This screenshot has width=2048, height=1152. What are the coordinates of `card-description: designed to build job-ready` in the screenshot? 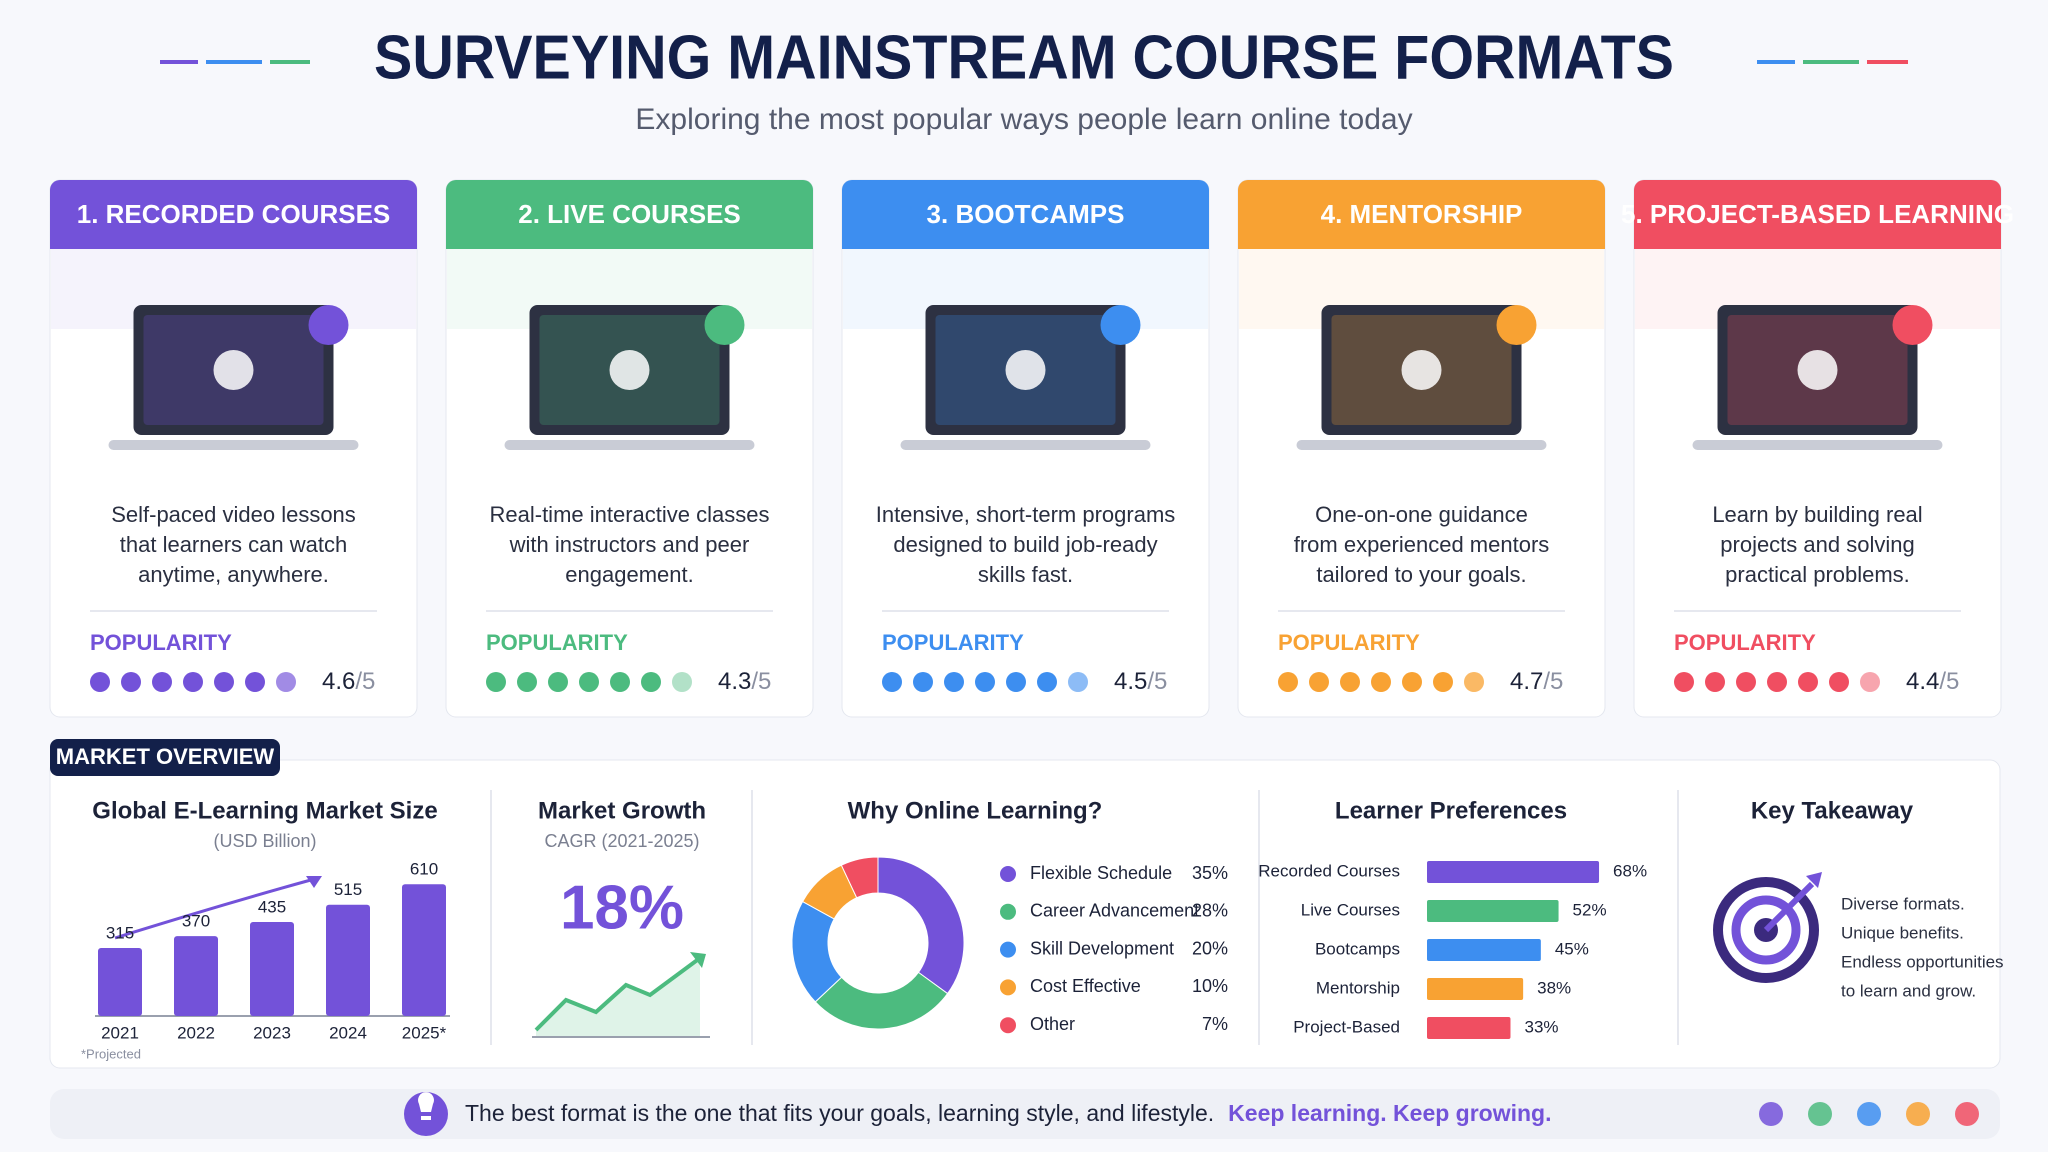 It's located at (1025, 544).